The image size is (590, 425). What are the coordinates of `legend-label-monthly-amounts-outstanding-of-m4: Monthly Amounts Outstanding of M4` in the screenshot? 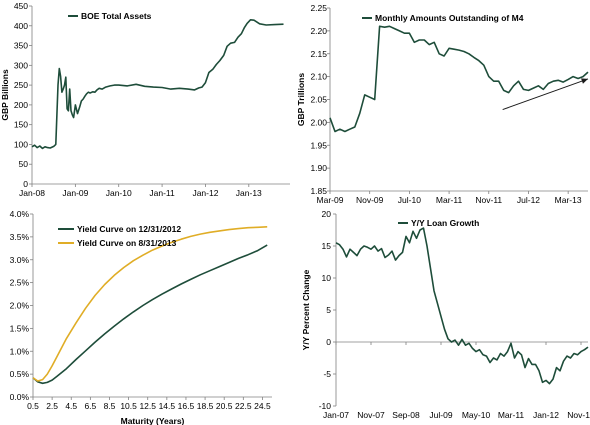 It's located at (449, 18).